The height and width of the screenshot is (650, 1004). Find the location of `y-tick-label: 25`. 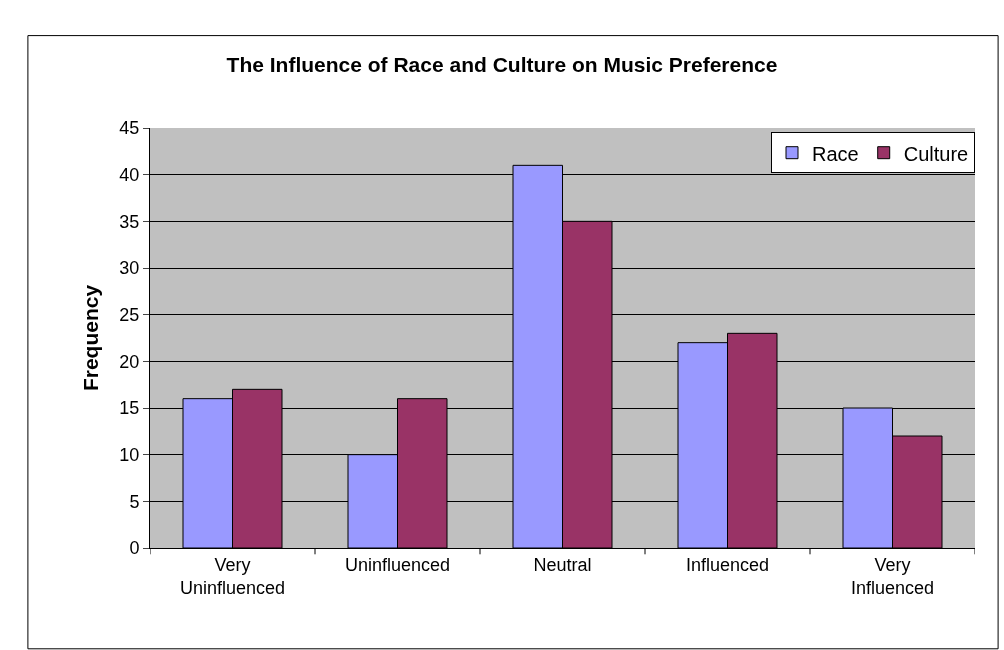

y-tick-label: 25 is located at coordinates (129, 314).